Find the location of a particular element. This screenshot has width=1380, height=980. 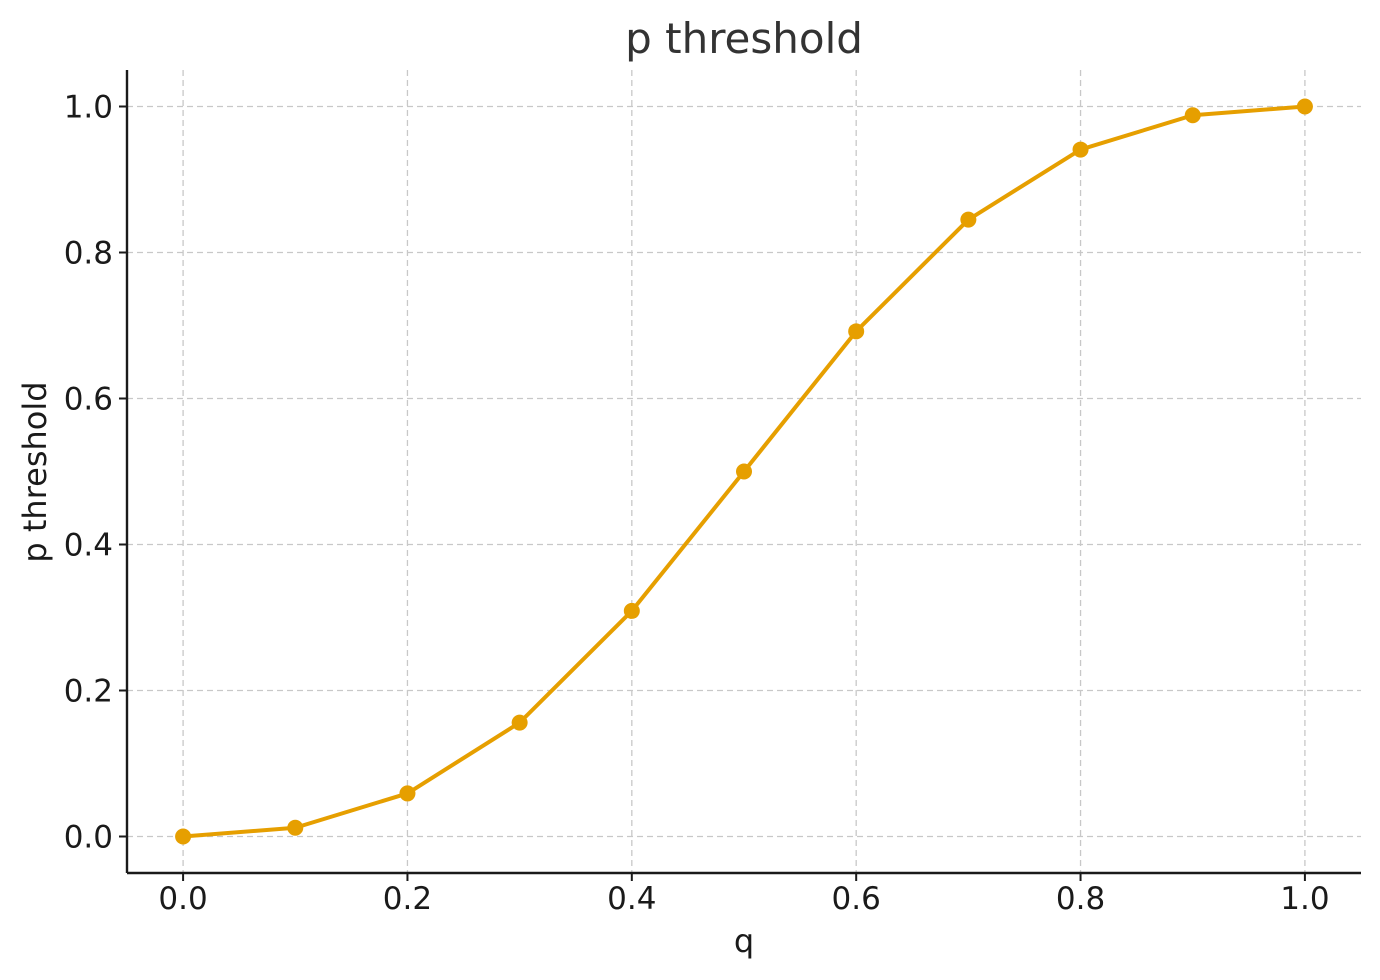

y-tick-label: 0.6 is located at coordinates (88, 400).